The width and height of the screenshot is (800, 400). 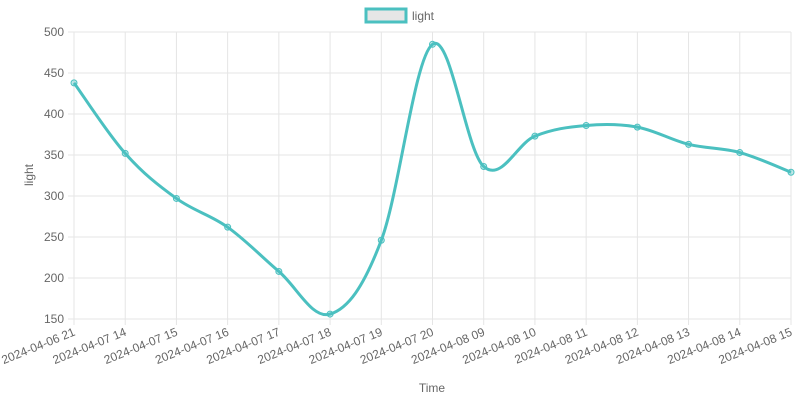 I want to click on legend: light, so click(x=399, y=15).